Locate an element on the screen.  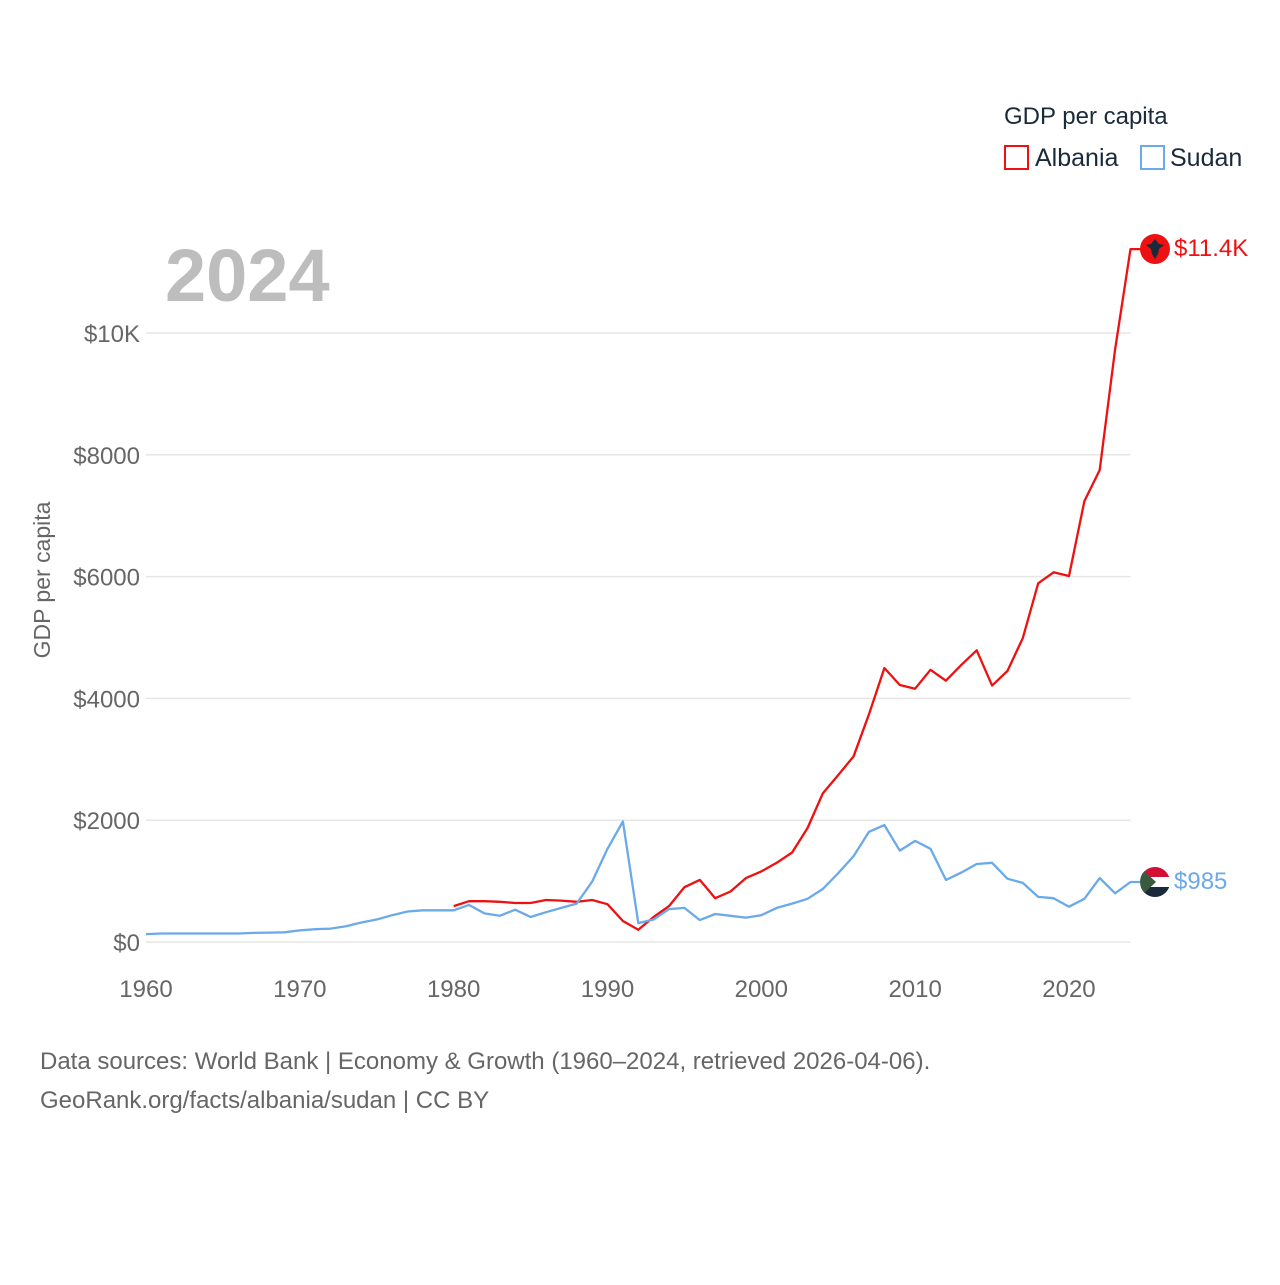
sudan-end-label: $985 is located at coordinates (1200, 881).